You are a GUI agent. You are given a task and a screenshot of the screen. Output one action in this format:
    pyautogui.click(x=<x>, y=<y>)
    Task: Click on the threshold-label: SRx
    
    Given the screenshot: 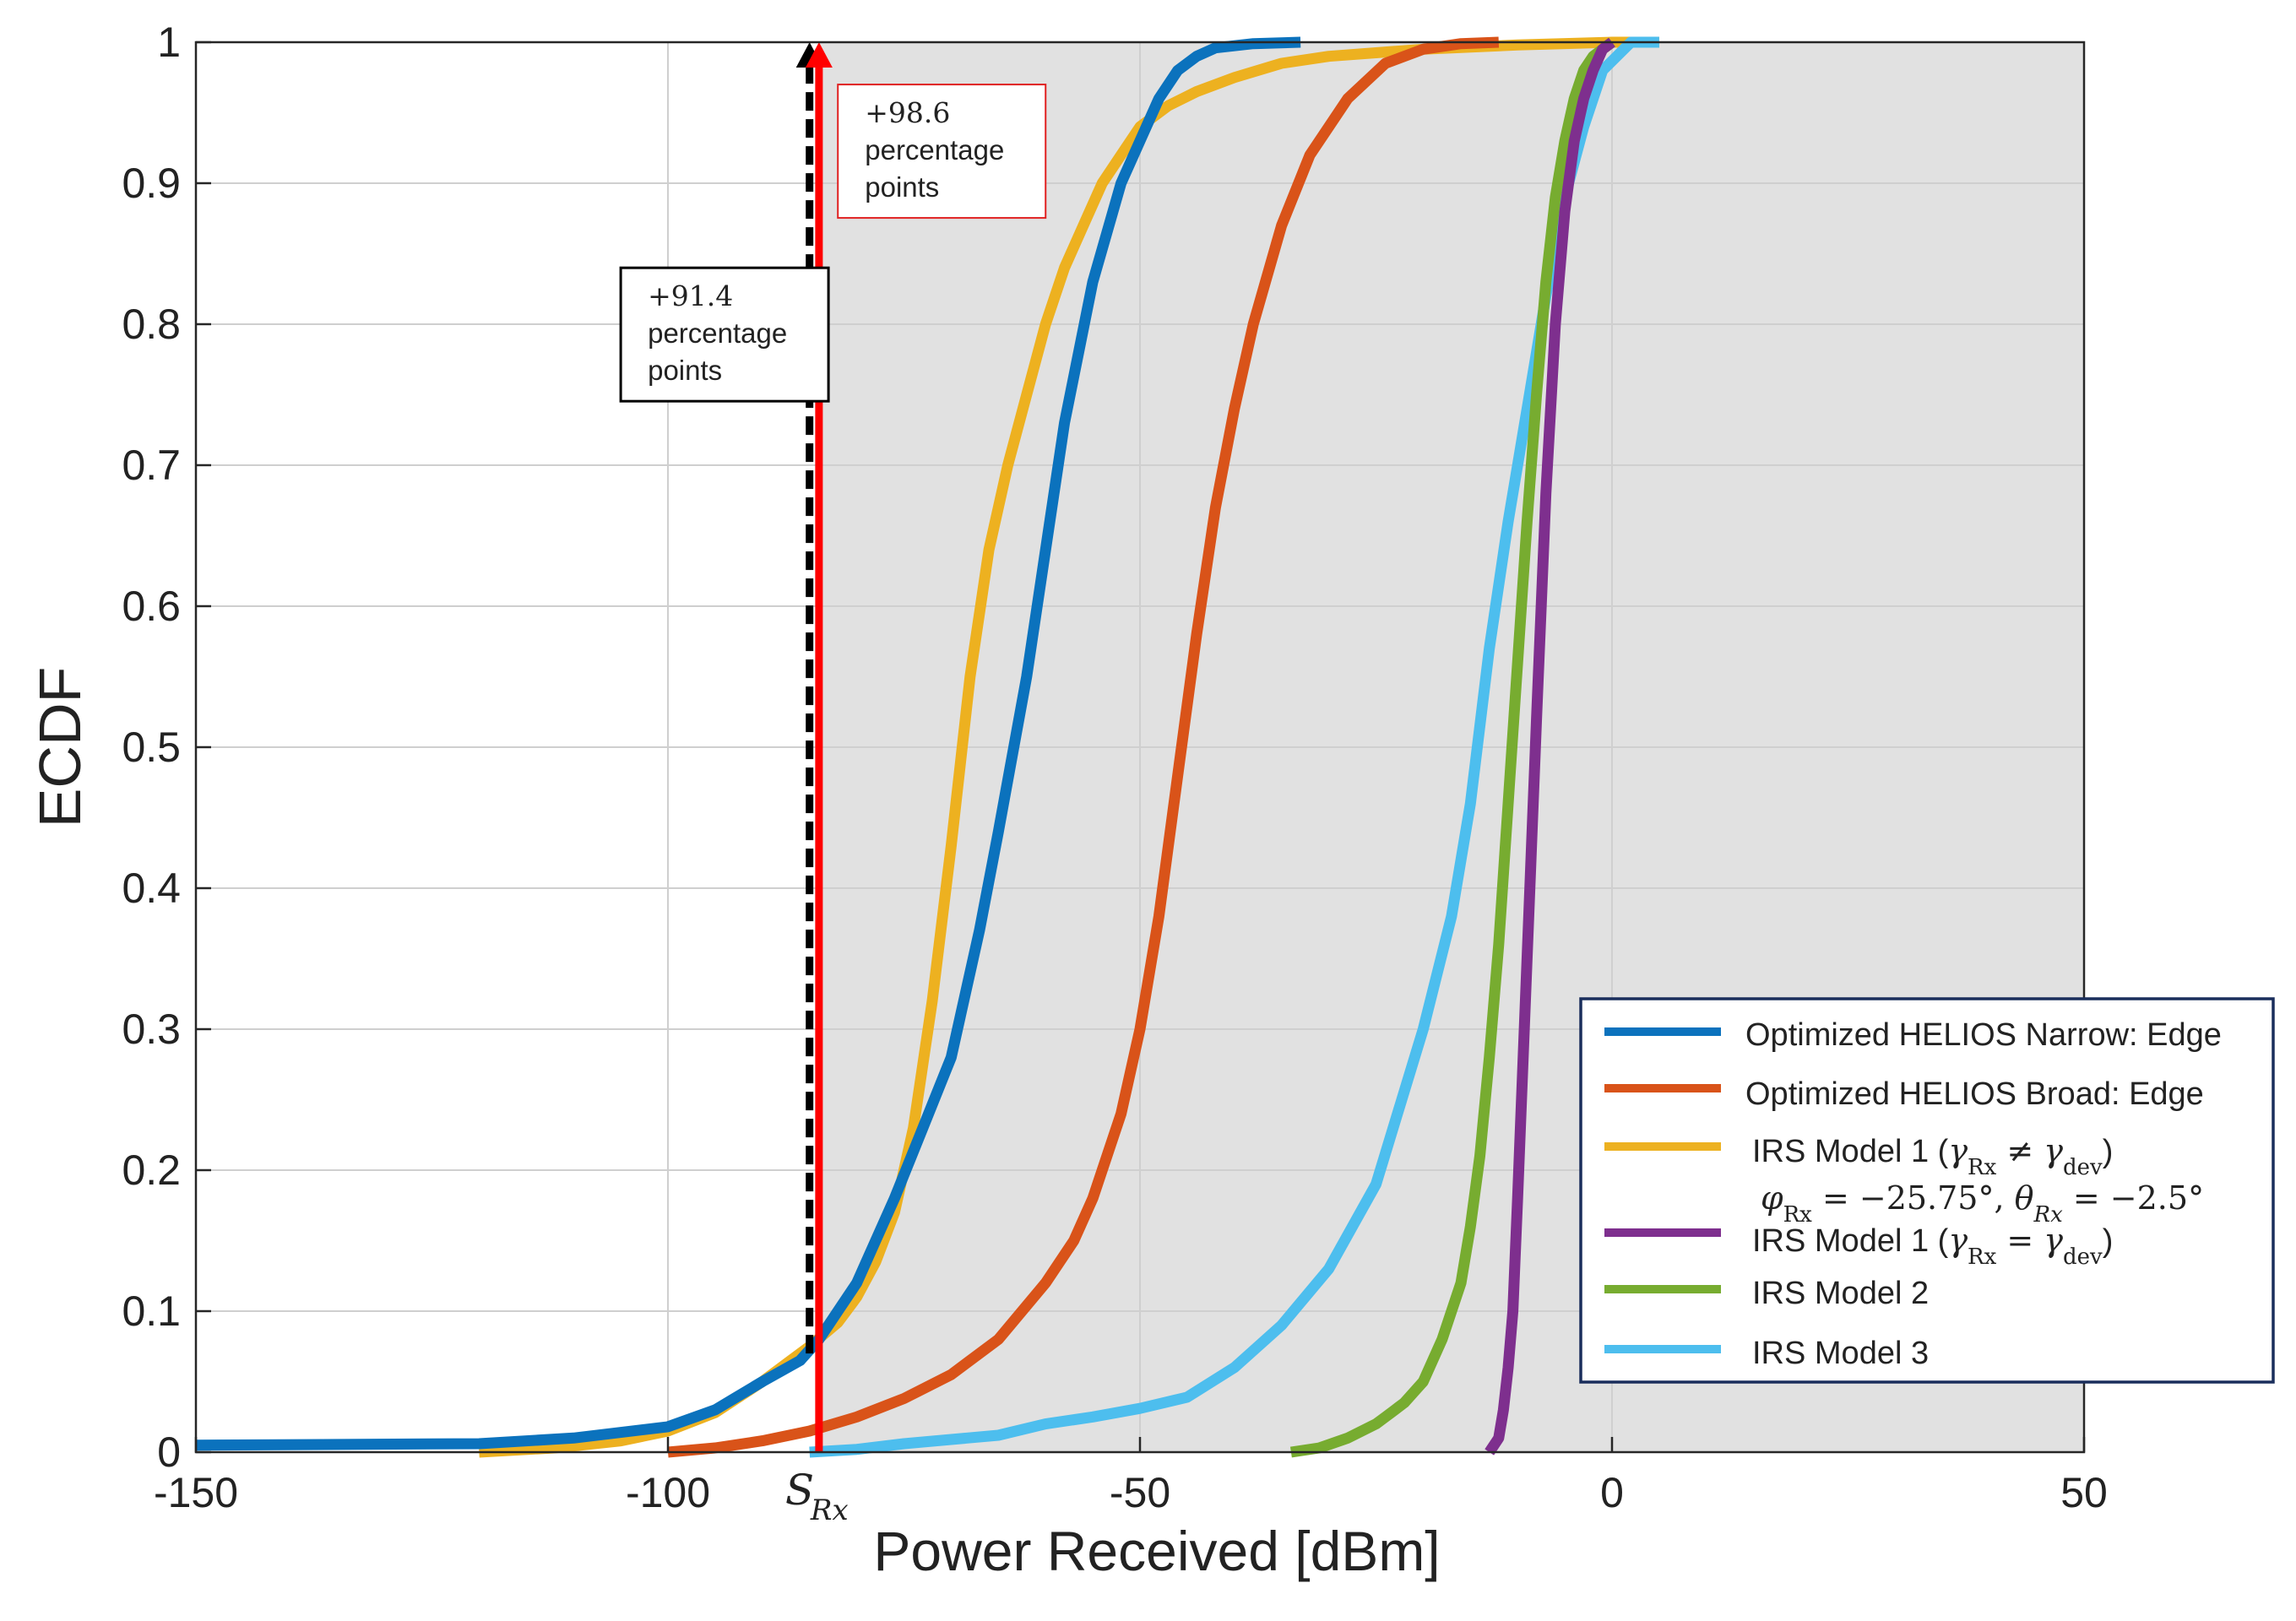 What is the action you would take?
    pyautogui.click(x=817, y=1496)
    